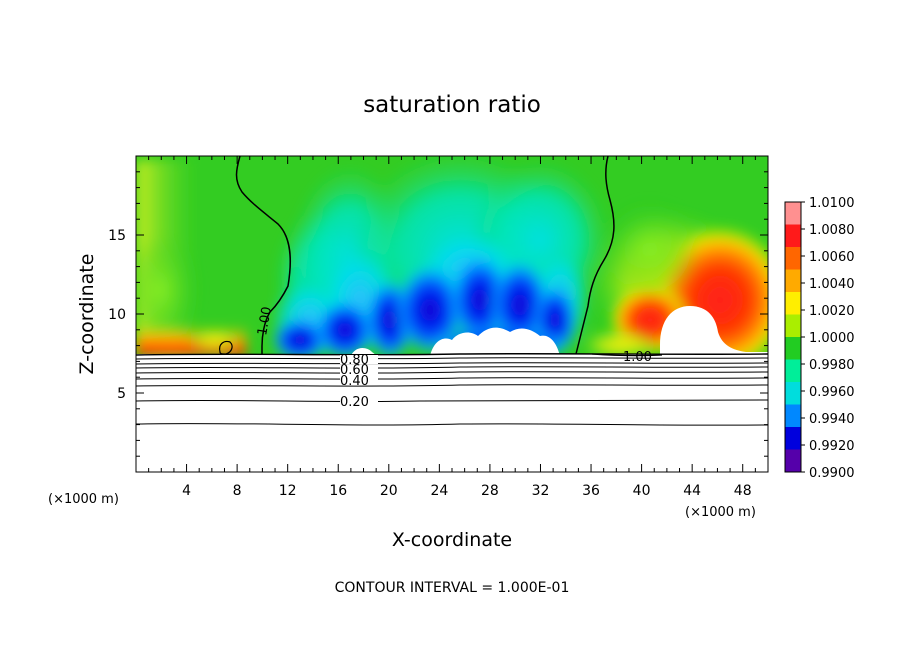 The height and width of the screenshot is (654, 904). Describe the element at coordinates (186, 491) in the screenshot. I see `x-tick-label: 4` at that location.